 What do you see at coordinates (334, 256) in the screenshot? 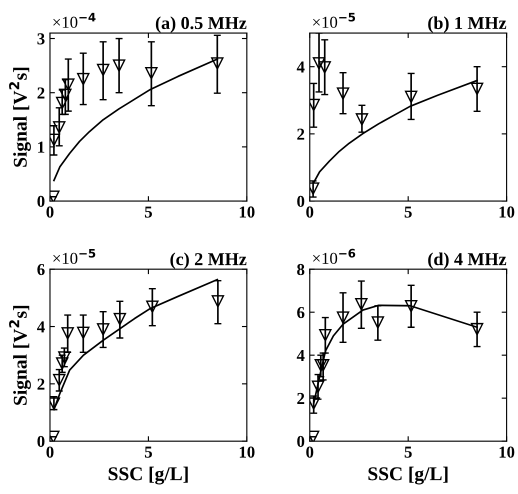
I see `text: ×10$^{−6}$` at bounding box center [334, 256].